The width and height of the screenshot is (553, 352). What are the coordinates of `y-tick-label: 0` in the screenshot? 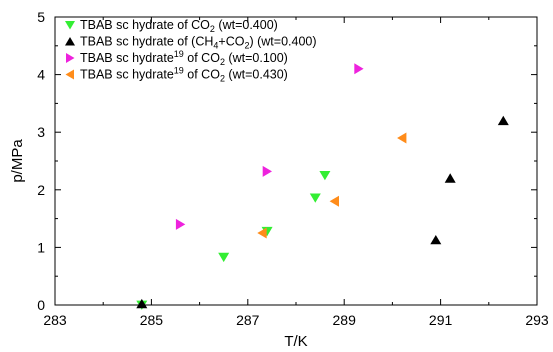 It's located at (41, 305).